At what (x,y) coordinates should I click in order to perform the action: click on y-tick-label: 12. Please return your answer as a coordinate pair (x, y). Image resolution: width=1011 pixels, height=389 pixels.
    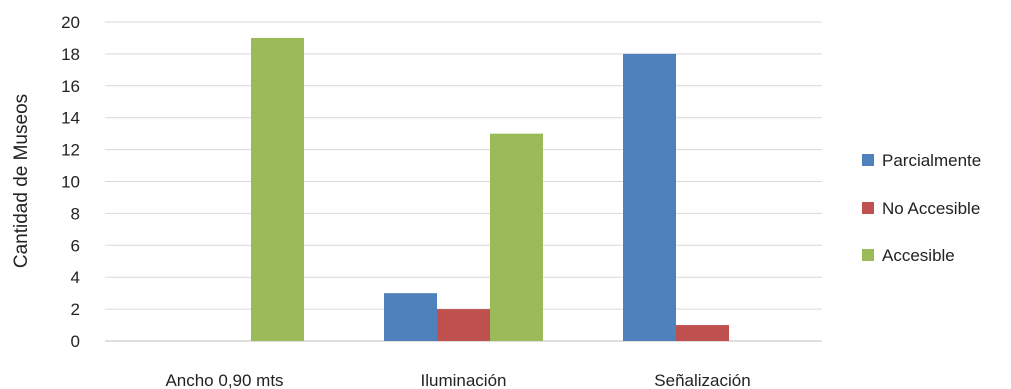
    Looking at the image, I should click on (70, 150).